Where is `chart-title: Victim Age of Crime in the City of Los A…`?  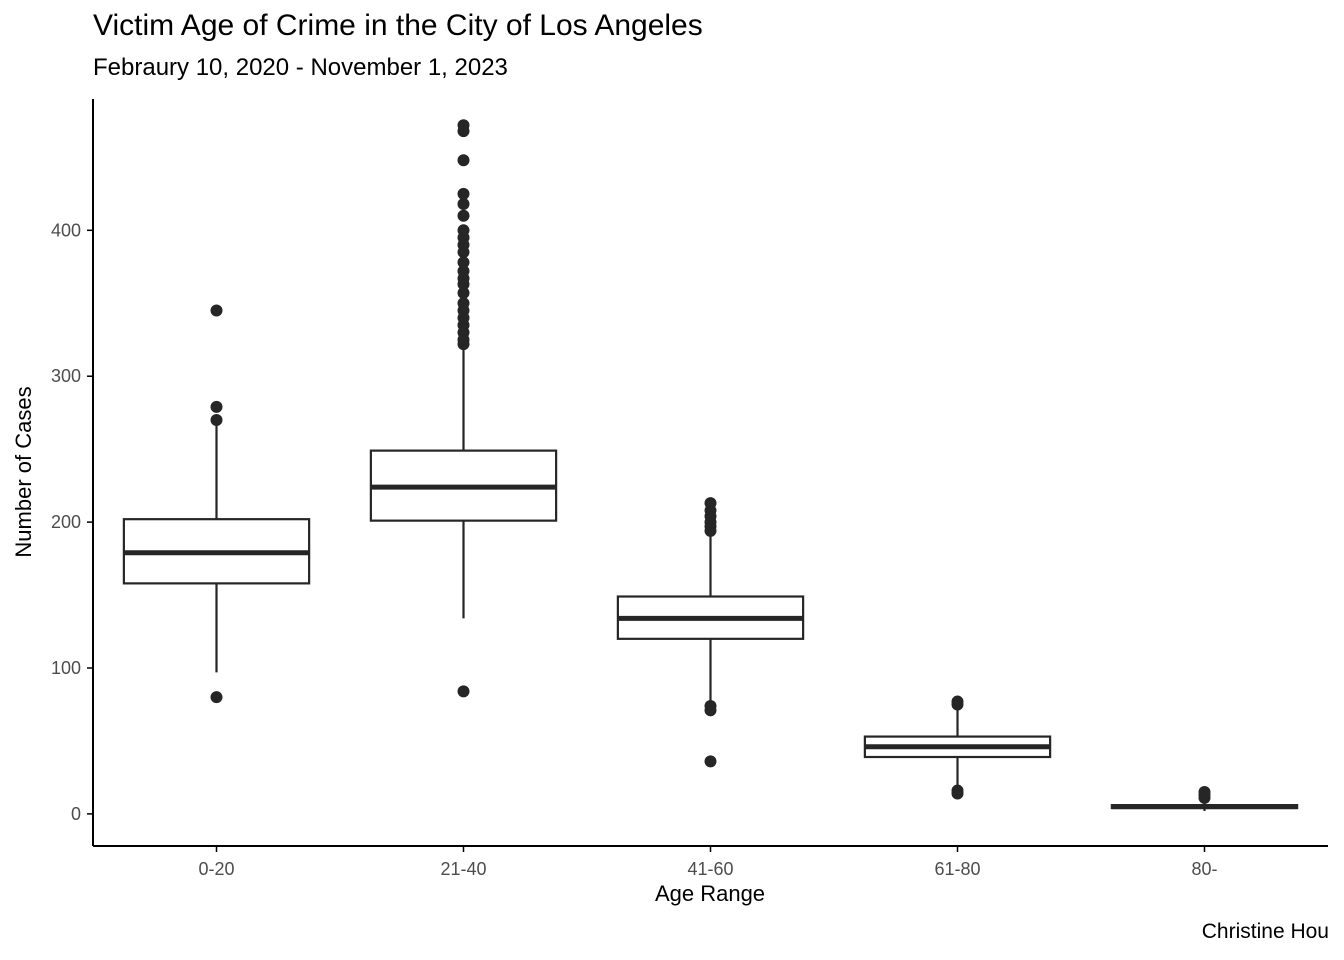
chart-title: Victim Age of Crime in the City of Los A… is located at coordinates (398, 25).